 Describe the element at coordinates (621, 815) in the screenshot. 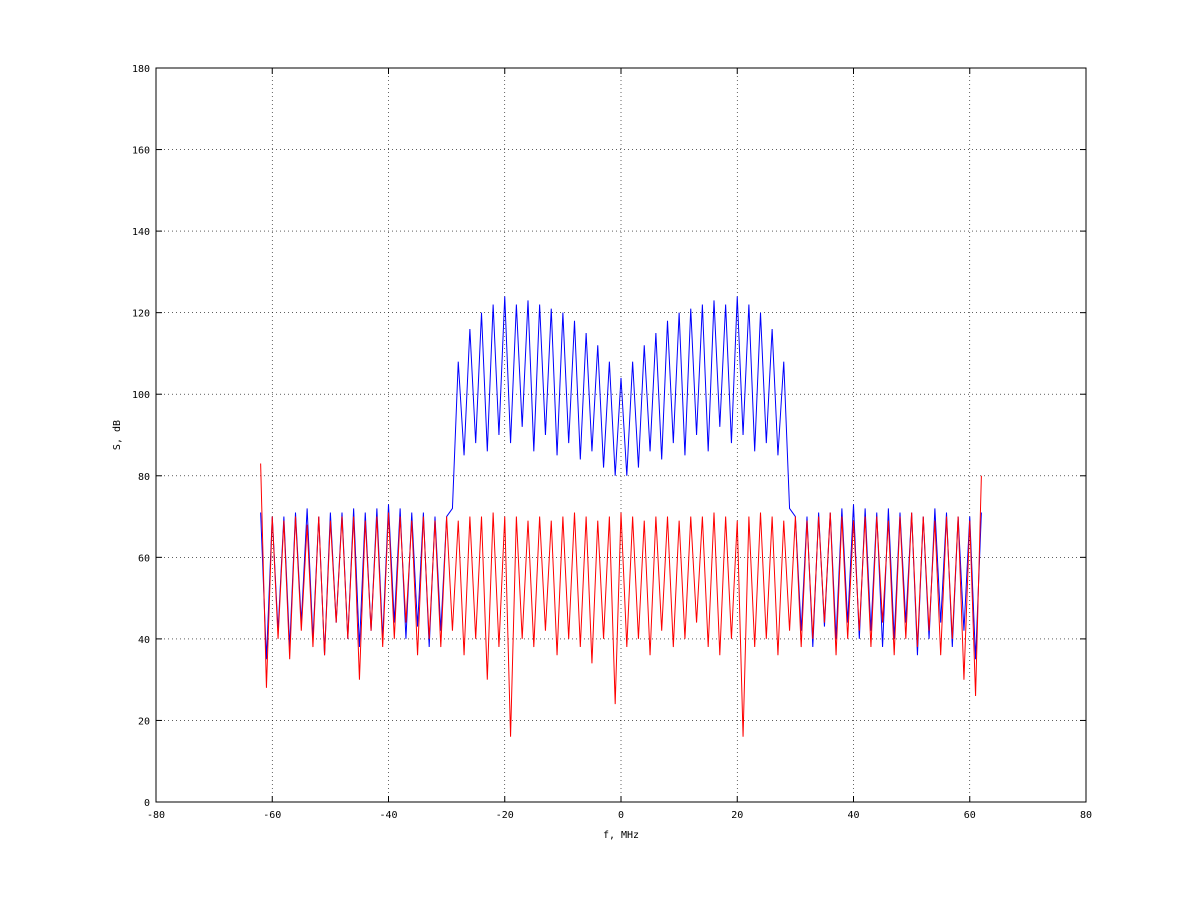

I see `x-tick-label: 0` at that location.